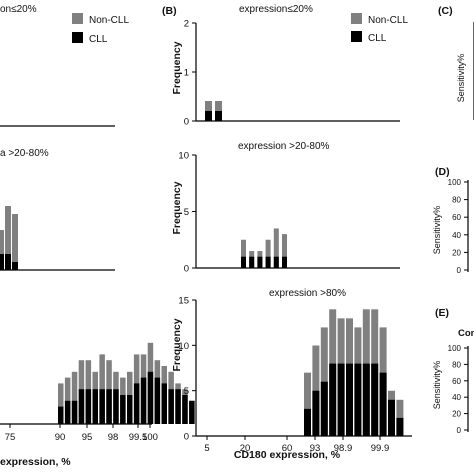  What do you see at coordinates (183, 346) in the screenshot?
I see `panel-b-bottom-y-tick-label: 10` at bounding box center [183, 346].